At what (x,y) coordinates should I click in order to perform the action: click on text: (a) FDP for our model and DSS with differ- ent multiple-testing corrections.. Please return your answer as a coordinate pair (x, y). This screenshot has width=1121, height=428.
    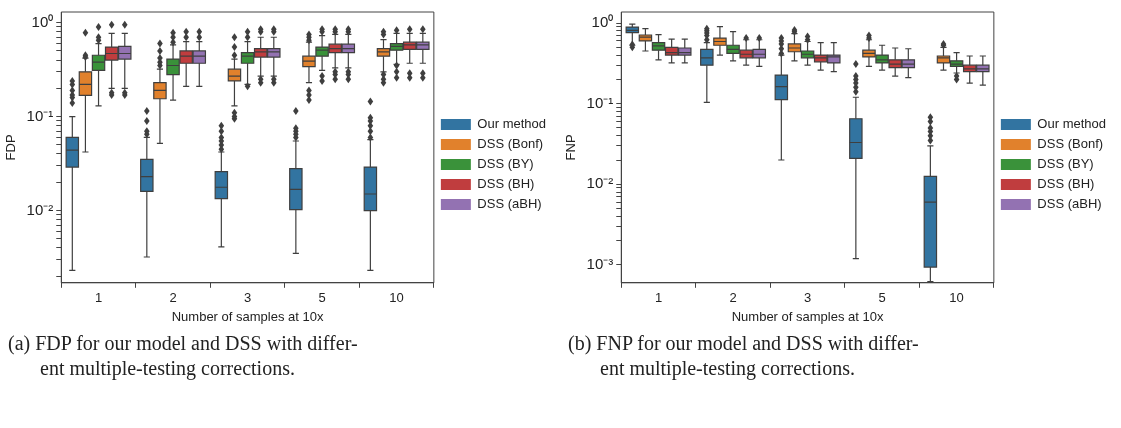
    Looking at the image, I should click on (183, 356).